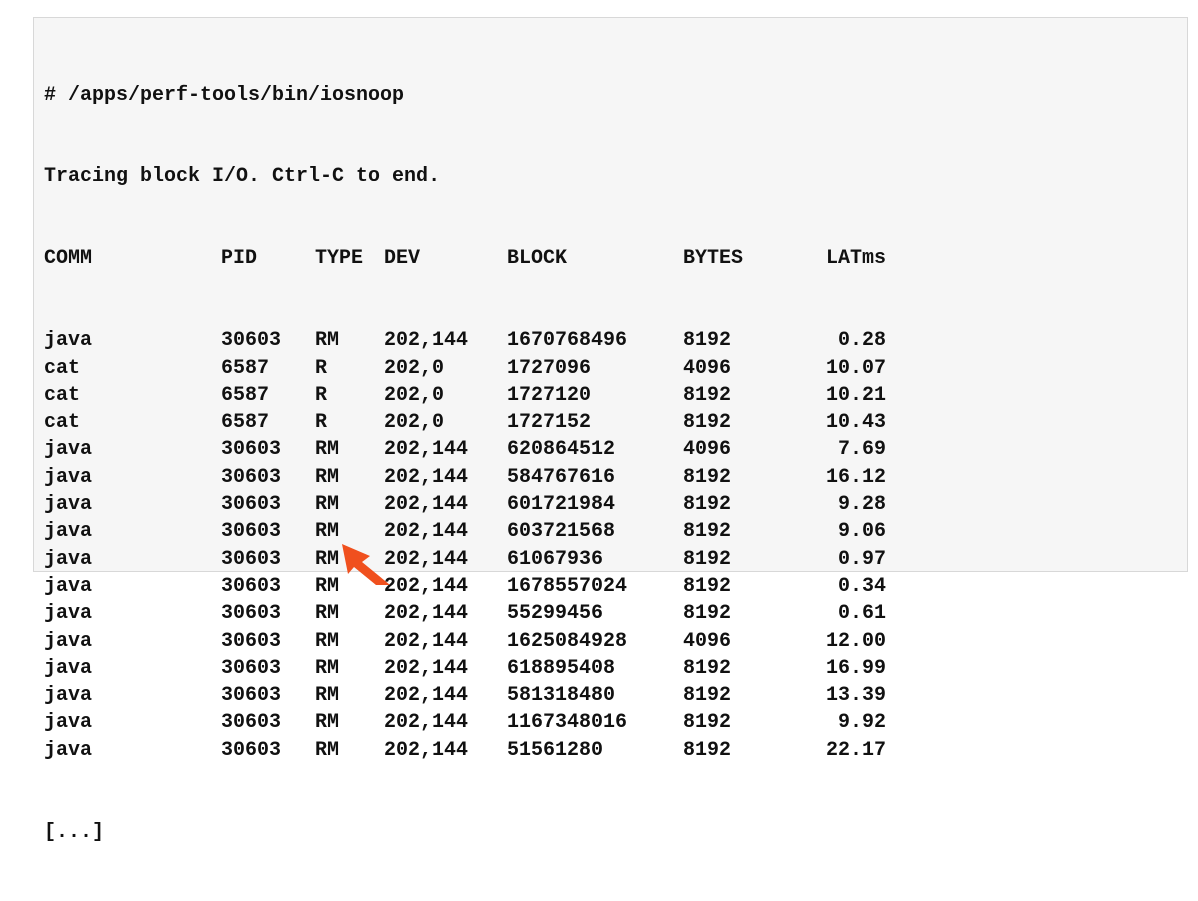 This screenshot has width=1198, height=901. Describe the element at coordinates (239, 259) in the screenshot. I see `header-pid: PID` at that location.